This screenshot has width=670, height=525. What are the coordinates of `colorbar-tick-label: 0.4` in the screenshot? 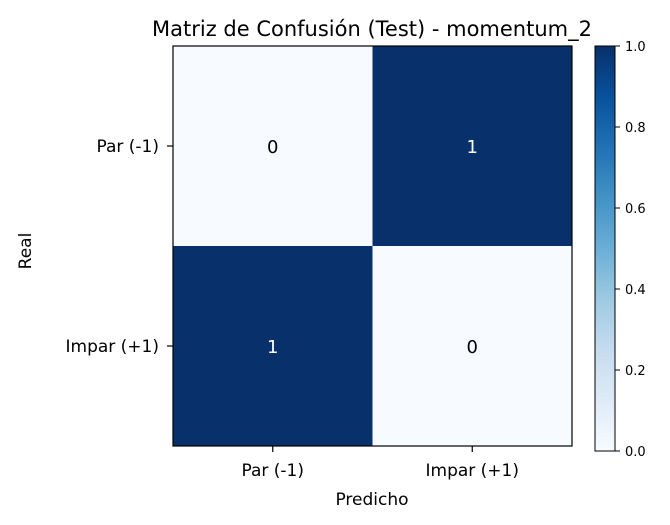 It's located at (635, 290).